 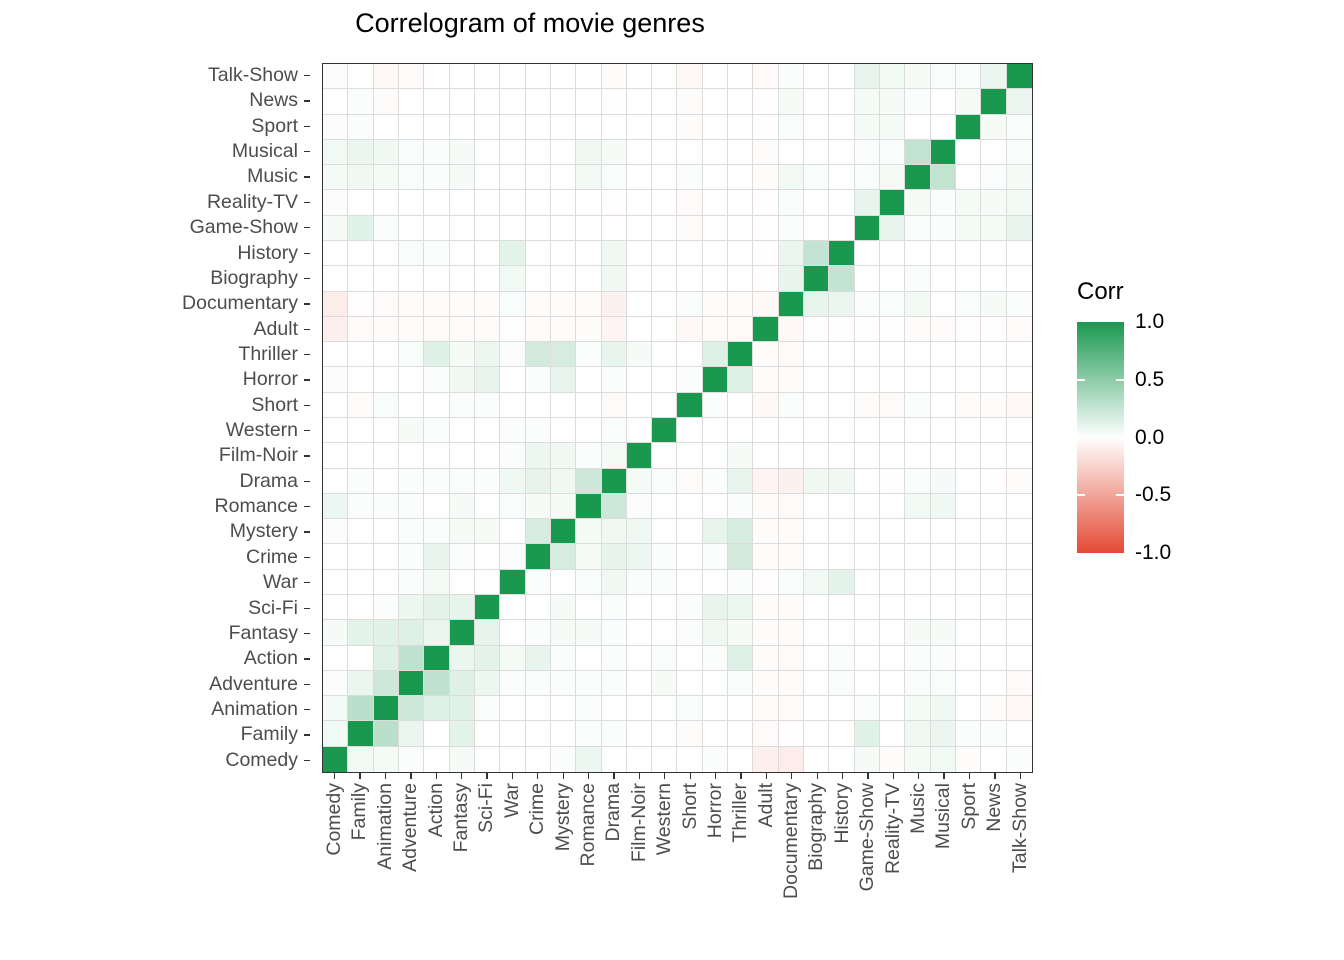 What do you see at coordinates (1100, 437) in the screenshot?
I see `legend-colorbar` at bounding box center [1100, 437].